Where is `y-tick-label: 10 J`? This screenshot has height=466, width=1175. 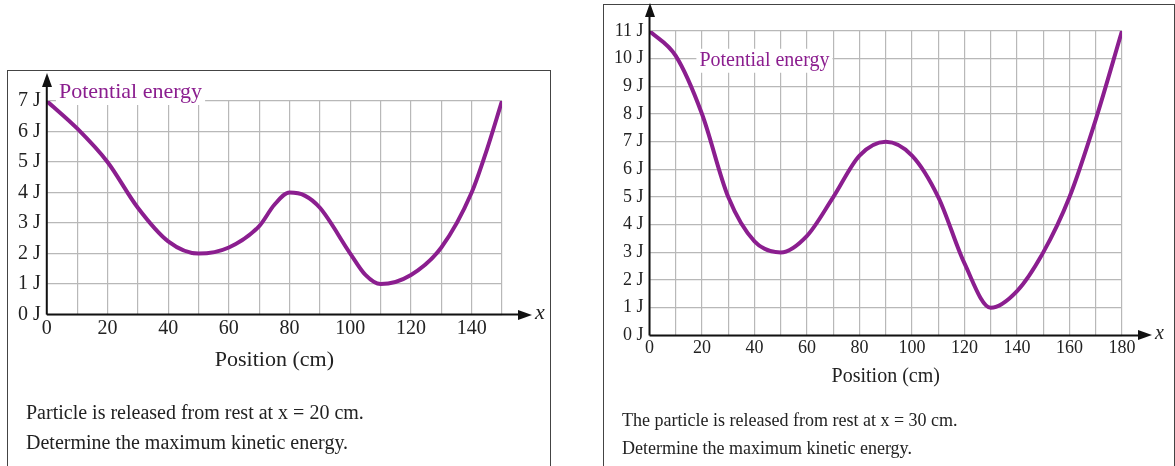
y-tick-label: 10 J is located at coordinates (628, 57).